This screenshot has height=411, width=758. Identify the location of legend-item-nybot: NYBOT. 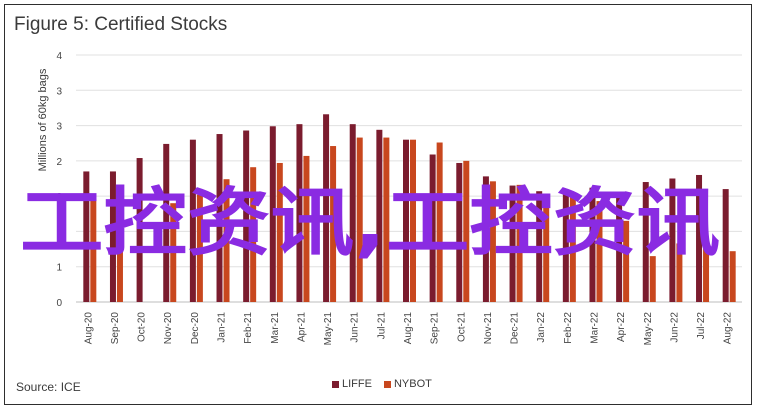
(407, 384).